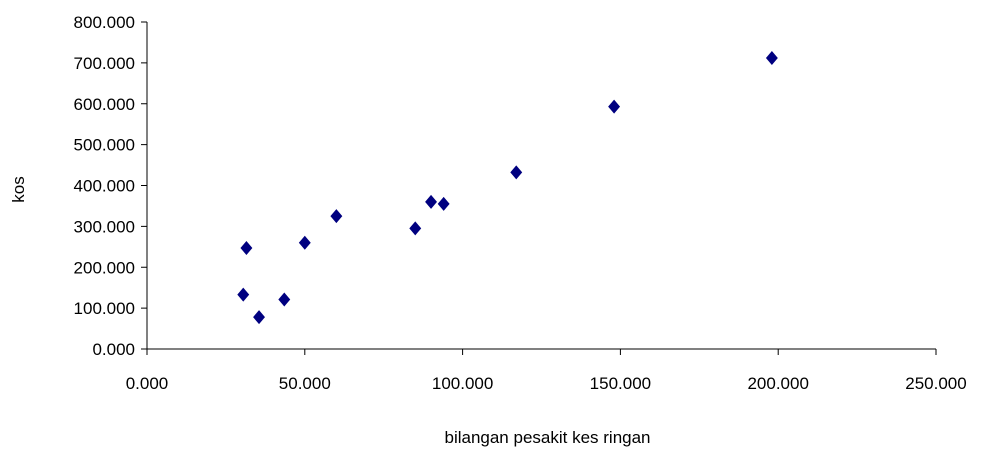 The width and height of the screenshot is (982, 455). I want to click on y-tick-label: 200.000, so click(104, 267).